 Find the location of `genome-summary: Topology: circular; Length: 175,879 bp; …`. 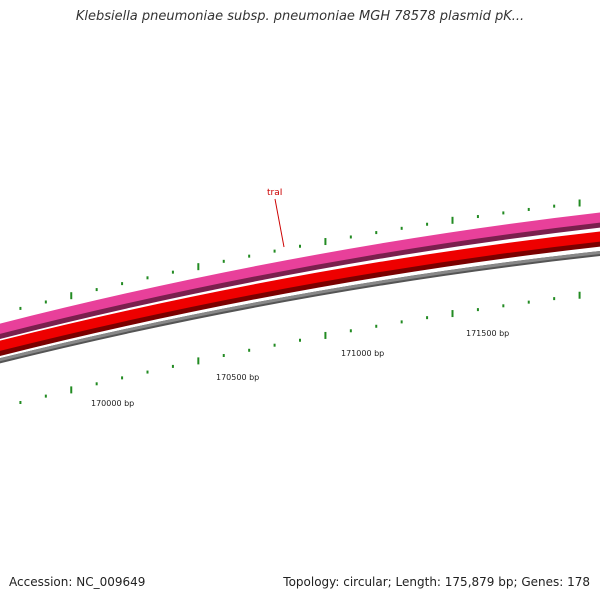

genome-summary: Topology: circular; Length: 175,879 bp; … is located at coordinates (436, 582).